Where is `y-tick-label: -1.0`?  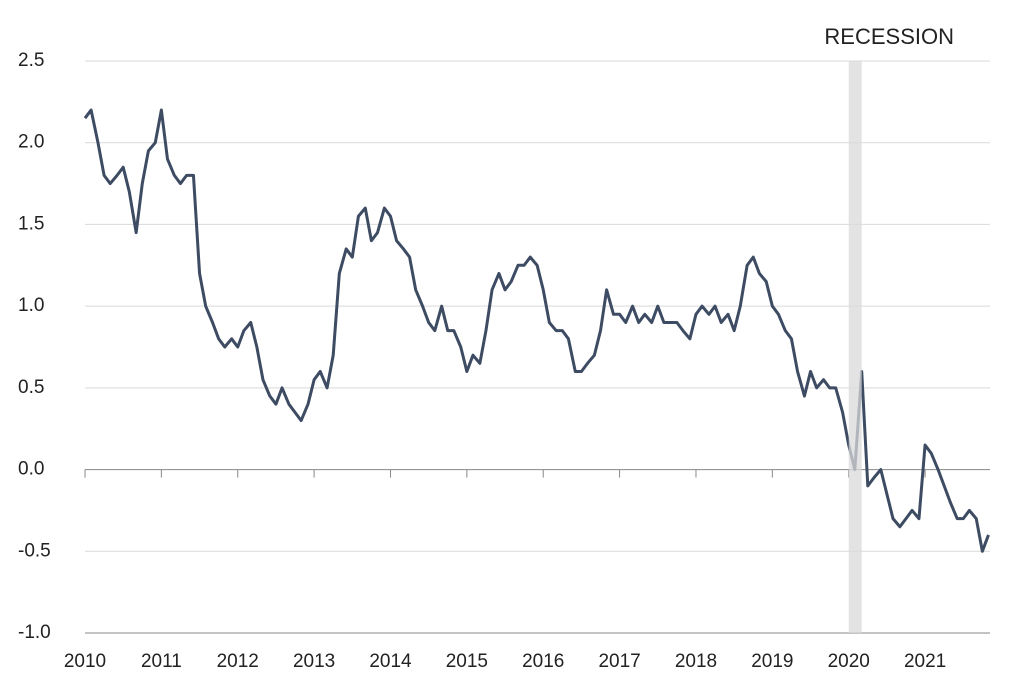
y-tick-label: -1.0 is located at coordinates (34, 632).